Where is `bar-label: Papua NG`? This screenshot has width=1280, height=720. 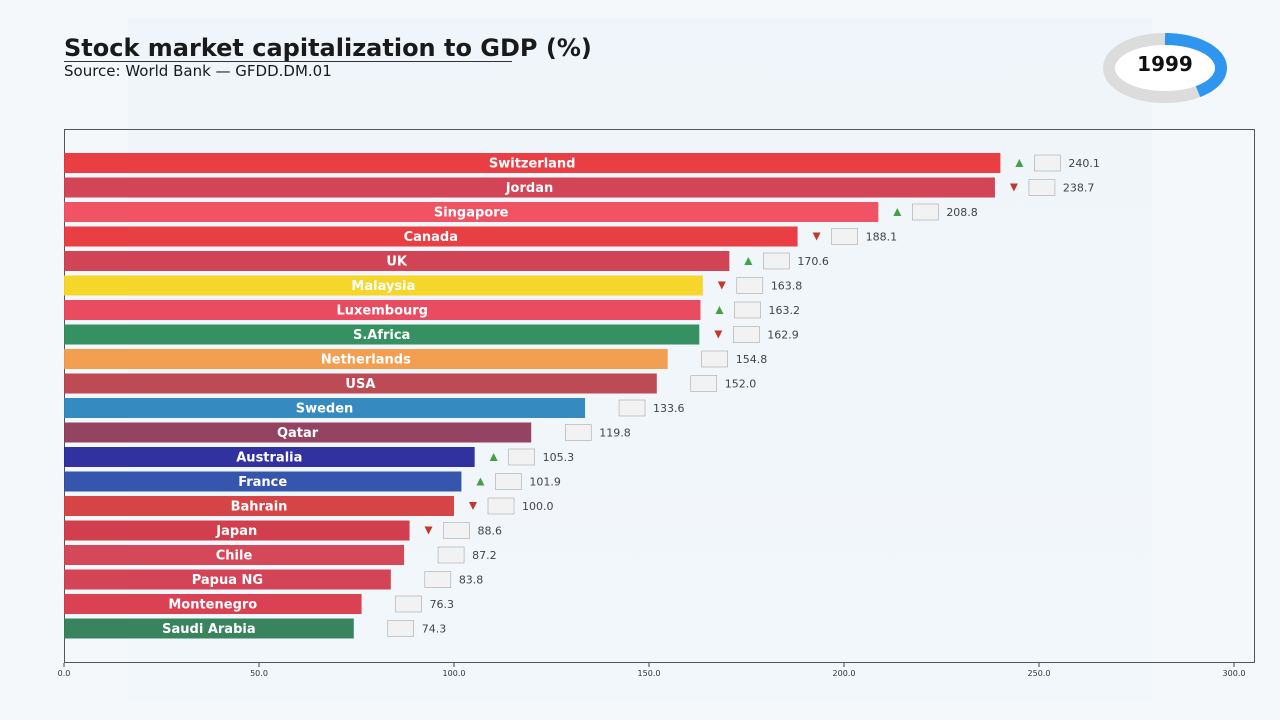
bar-label: Papua NG is located at coordinates (227, 580).